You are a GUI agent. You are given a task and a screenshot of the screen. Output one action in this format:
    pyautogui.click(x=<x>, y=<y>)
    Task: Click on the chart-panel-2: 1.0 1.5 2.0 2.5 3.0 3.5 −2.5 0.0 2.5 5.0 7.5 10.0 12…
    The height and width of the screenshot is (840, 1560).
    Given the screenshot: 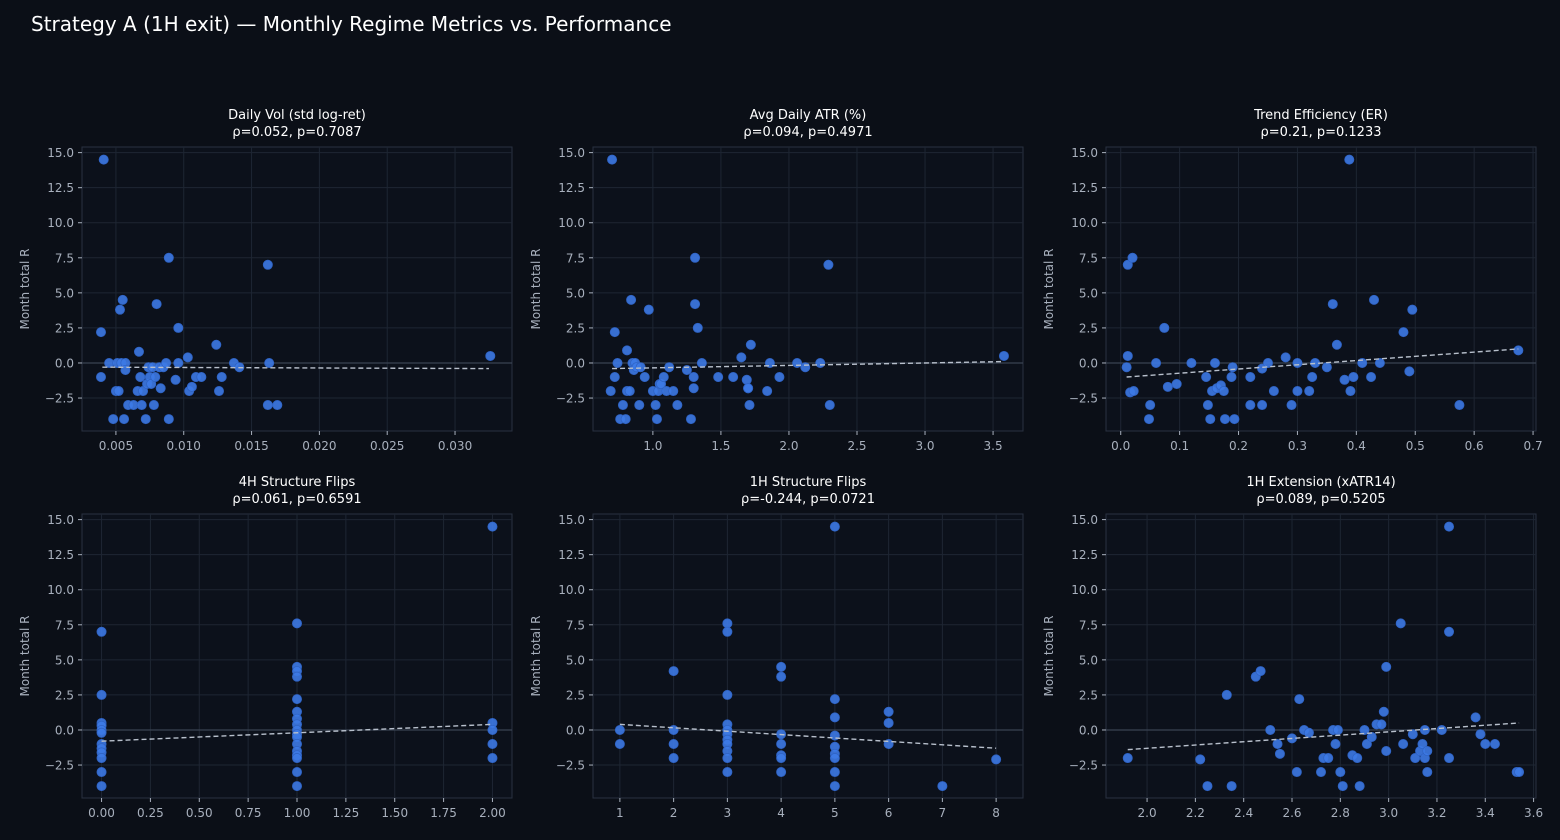 What is the action you would take?
    pyautogui.click(x=776, y=280)
    